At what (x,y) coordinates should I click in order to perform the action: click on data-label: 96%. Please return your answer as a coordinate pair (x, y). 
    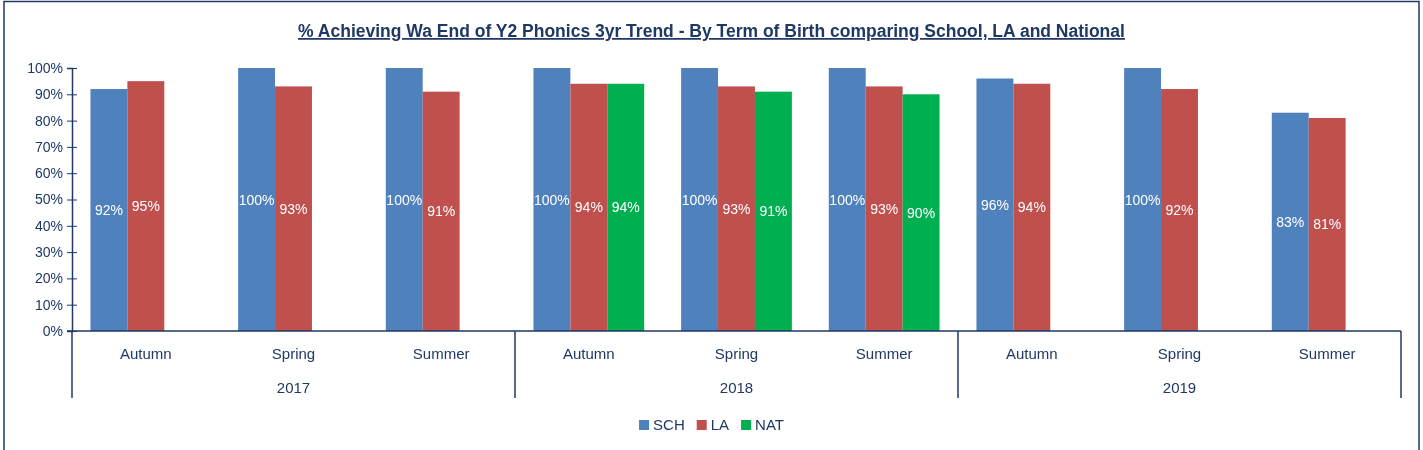
    Looking at the image, I should click on (994, 204).